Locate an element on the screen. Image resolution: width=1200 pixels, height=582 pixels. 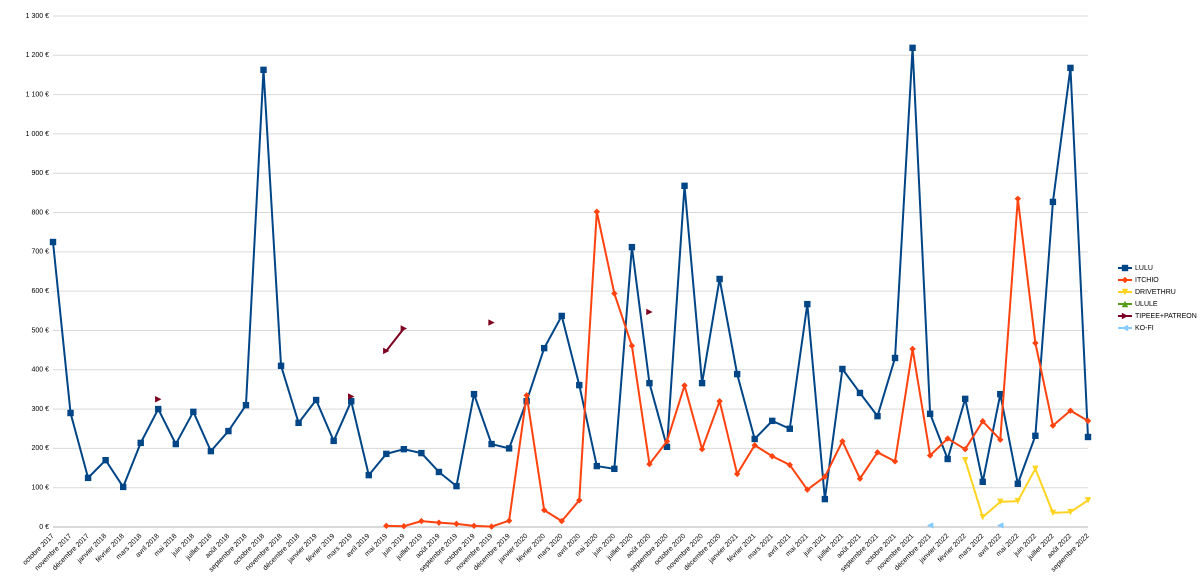
y-tick-label: 200 € is located at coordinates (40, 448).